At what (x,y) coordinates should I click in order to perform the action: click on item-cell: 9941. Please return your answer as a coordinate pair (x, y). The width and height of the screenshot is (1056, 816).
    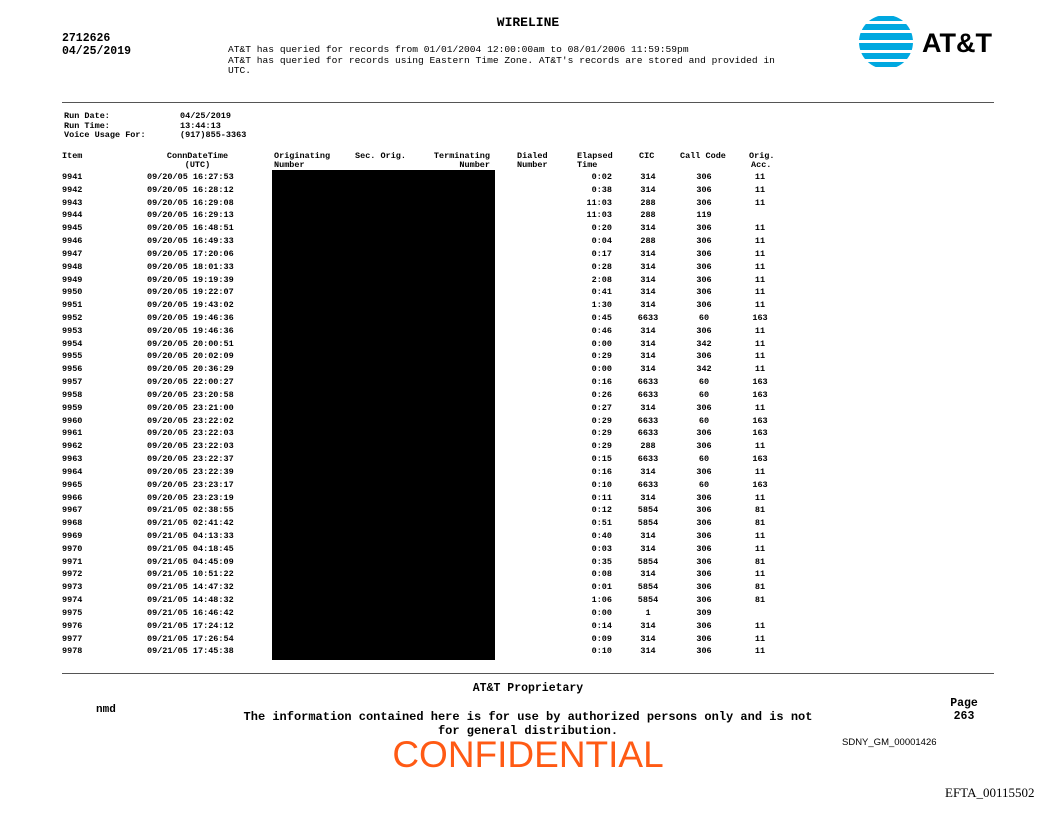
    Looking at the image, I should click on (72, 177).